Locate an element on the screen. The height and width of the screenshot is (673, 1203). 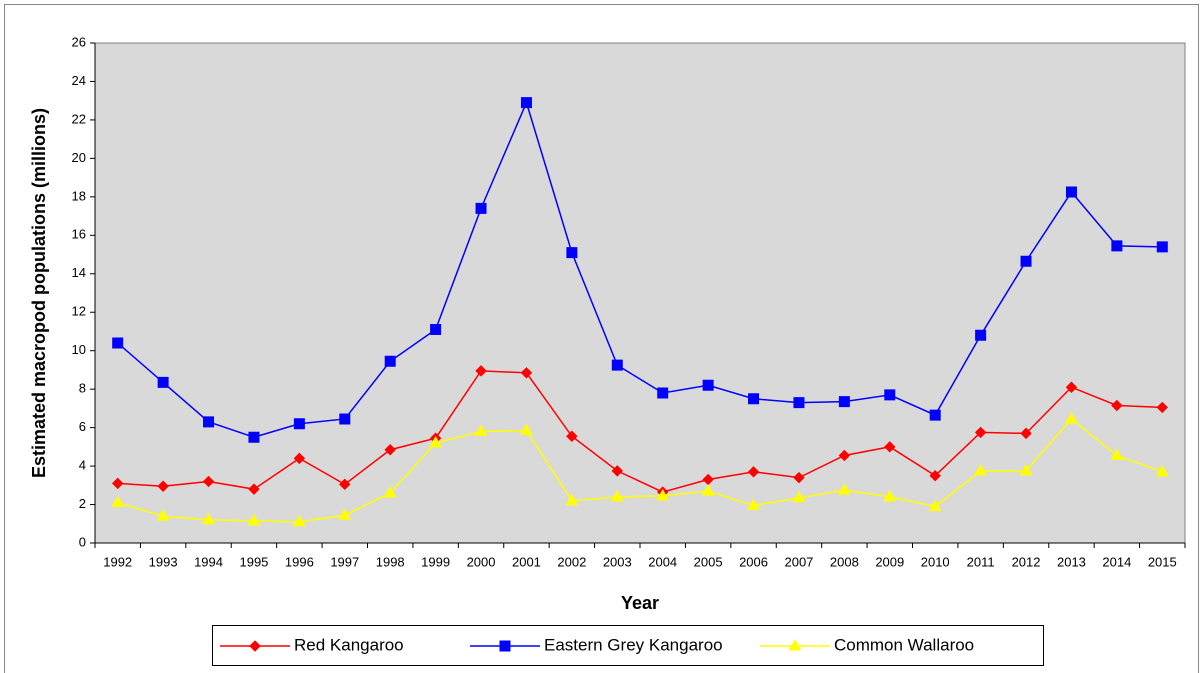
x-axis-title: Year is located at coordinates (640, 603).